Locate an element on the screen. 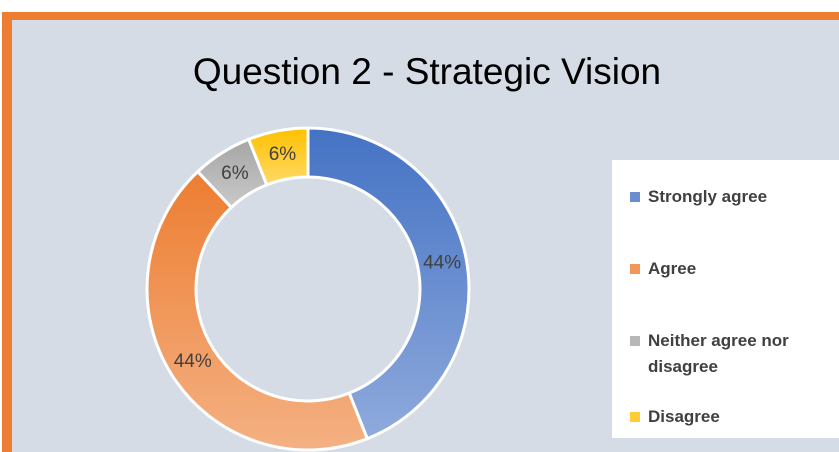 This screenshot has width=839, height=452. legend-item: Strongly agree is located at coordinates (734, 197).